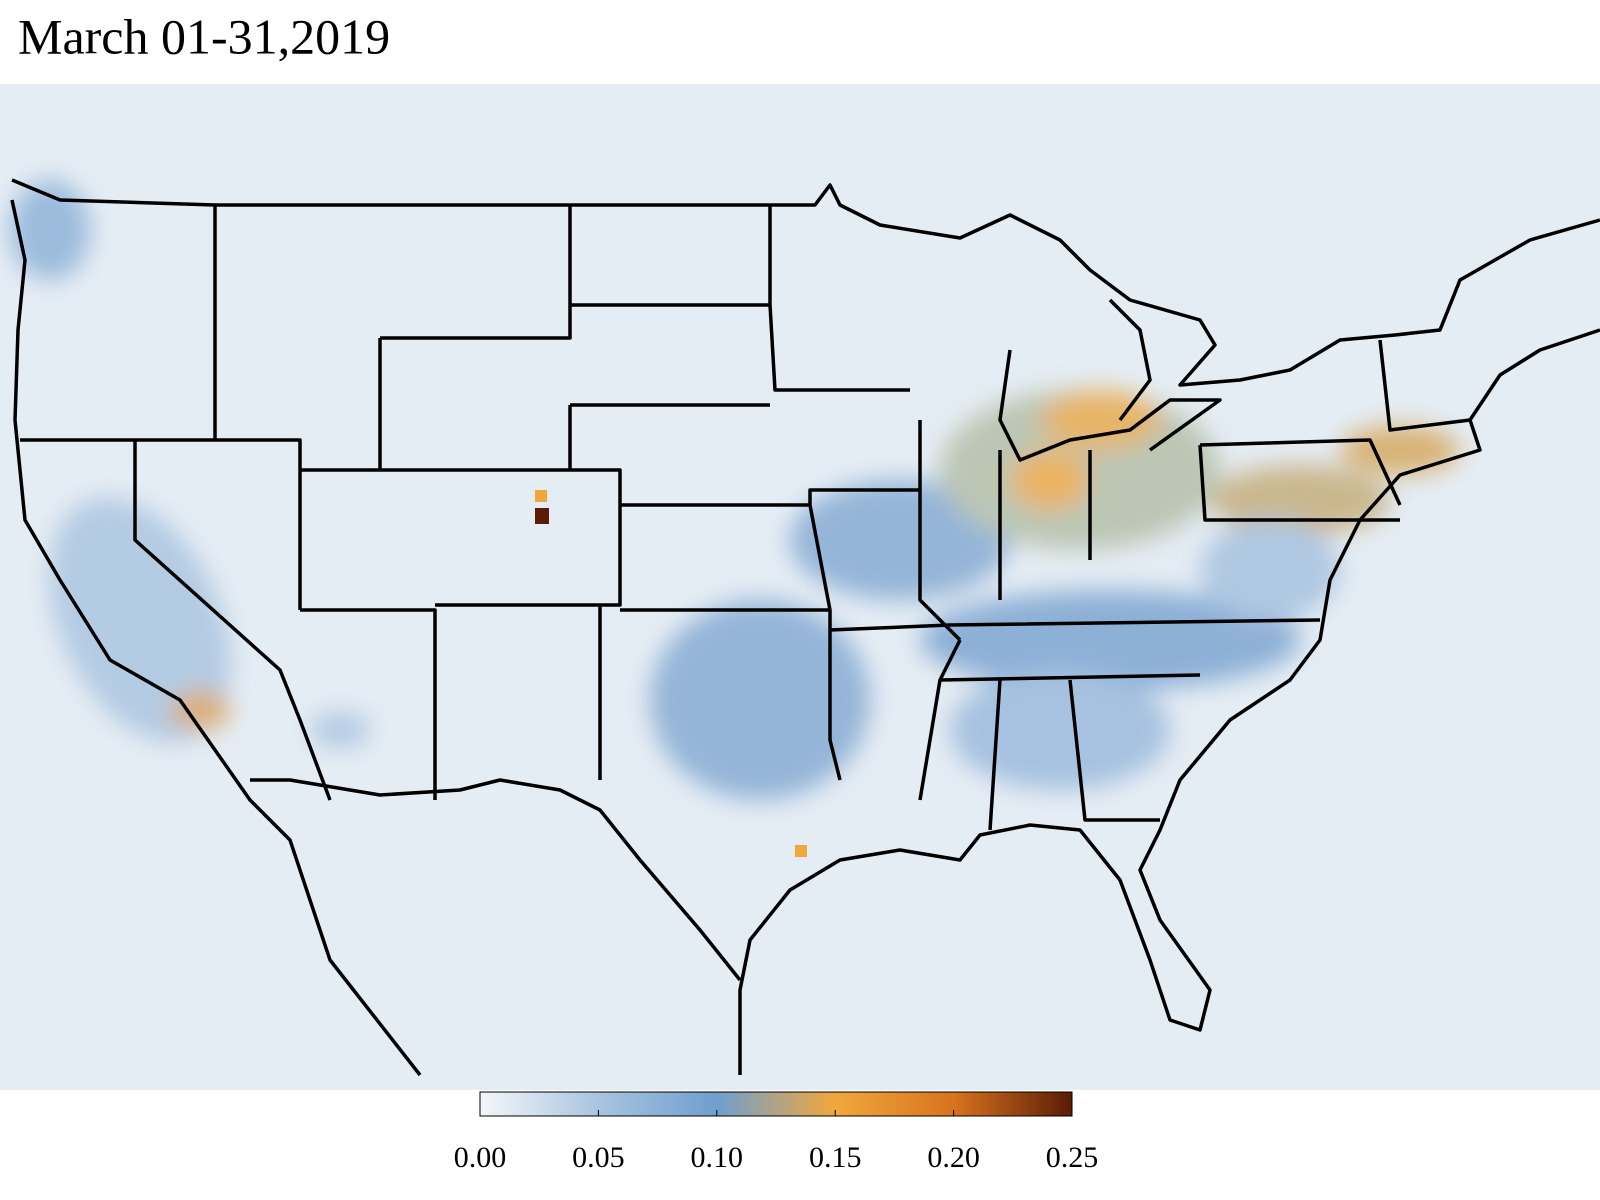 Image resolution: width=1600 pixels, height=1200 pixels. What do you see at coordinates (480, 1157) in the screenshot?
I see `tick-label: 0.00` at bounding box center [480, 1157].